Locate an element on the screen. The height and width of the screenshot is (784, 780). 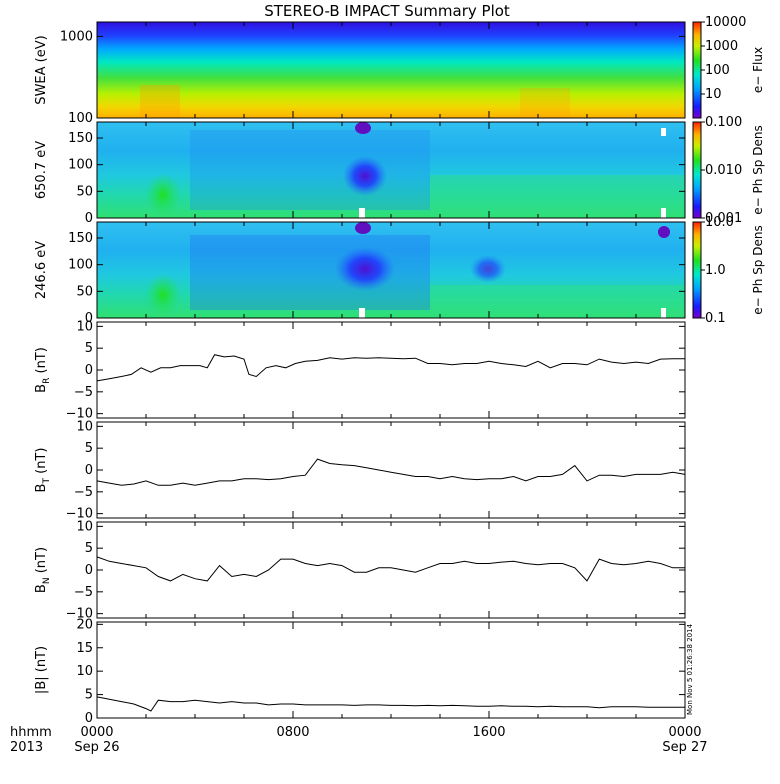
pad246-ylabel: 246.6 eV is located at coordinates (41, 270).